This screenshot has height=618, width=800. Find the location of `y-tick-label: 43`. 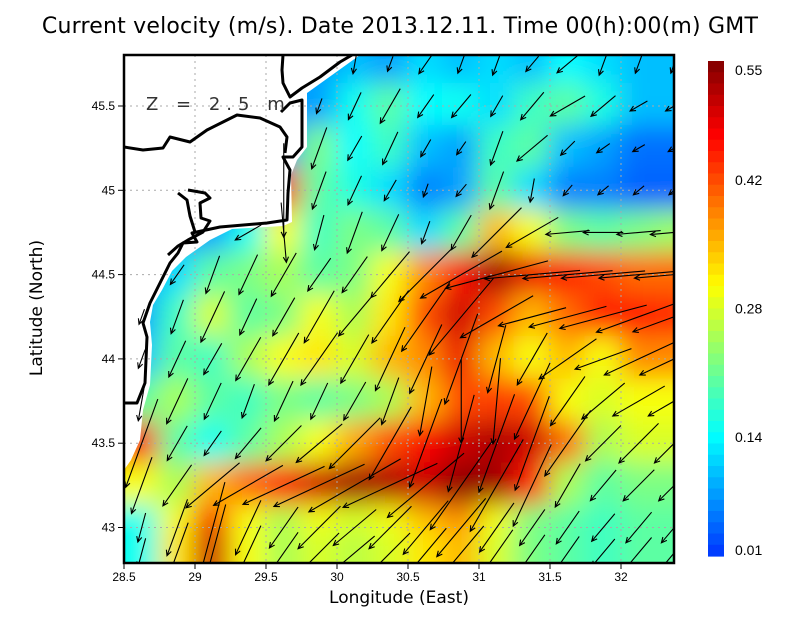

y-tick-label: 43 is located at coordinates (109, 528).